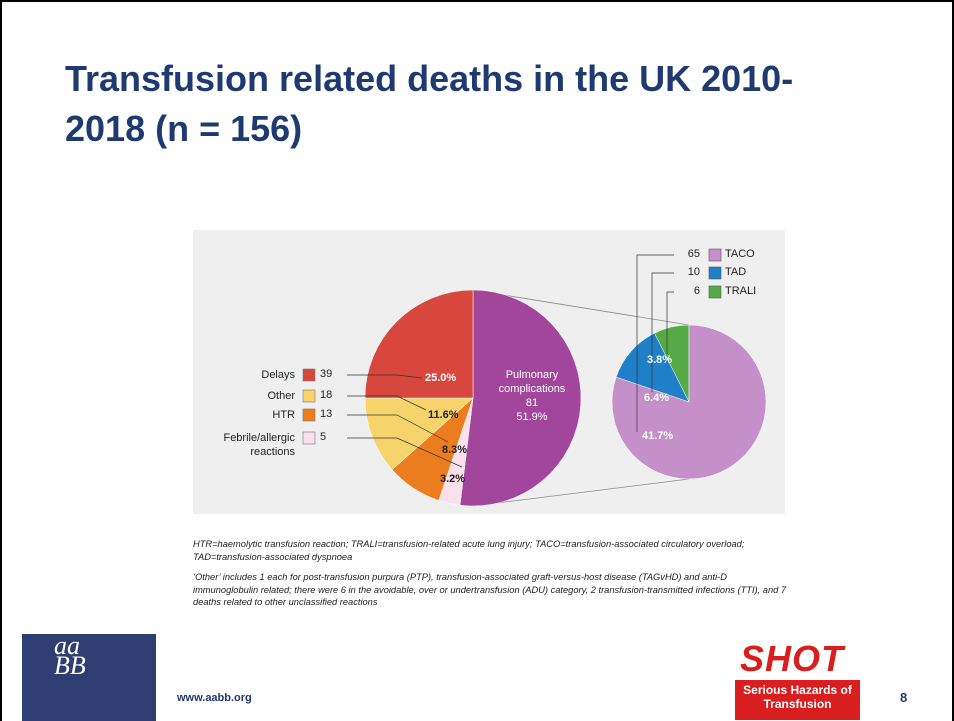 This screenshot has height=721, width=954. I want to click on page-number: 8, so click(904, 697).